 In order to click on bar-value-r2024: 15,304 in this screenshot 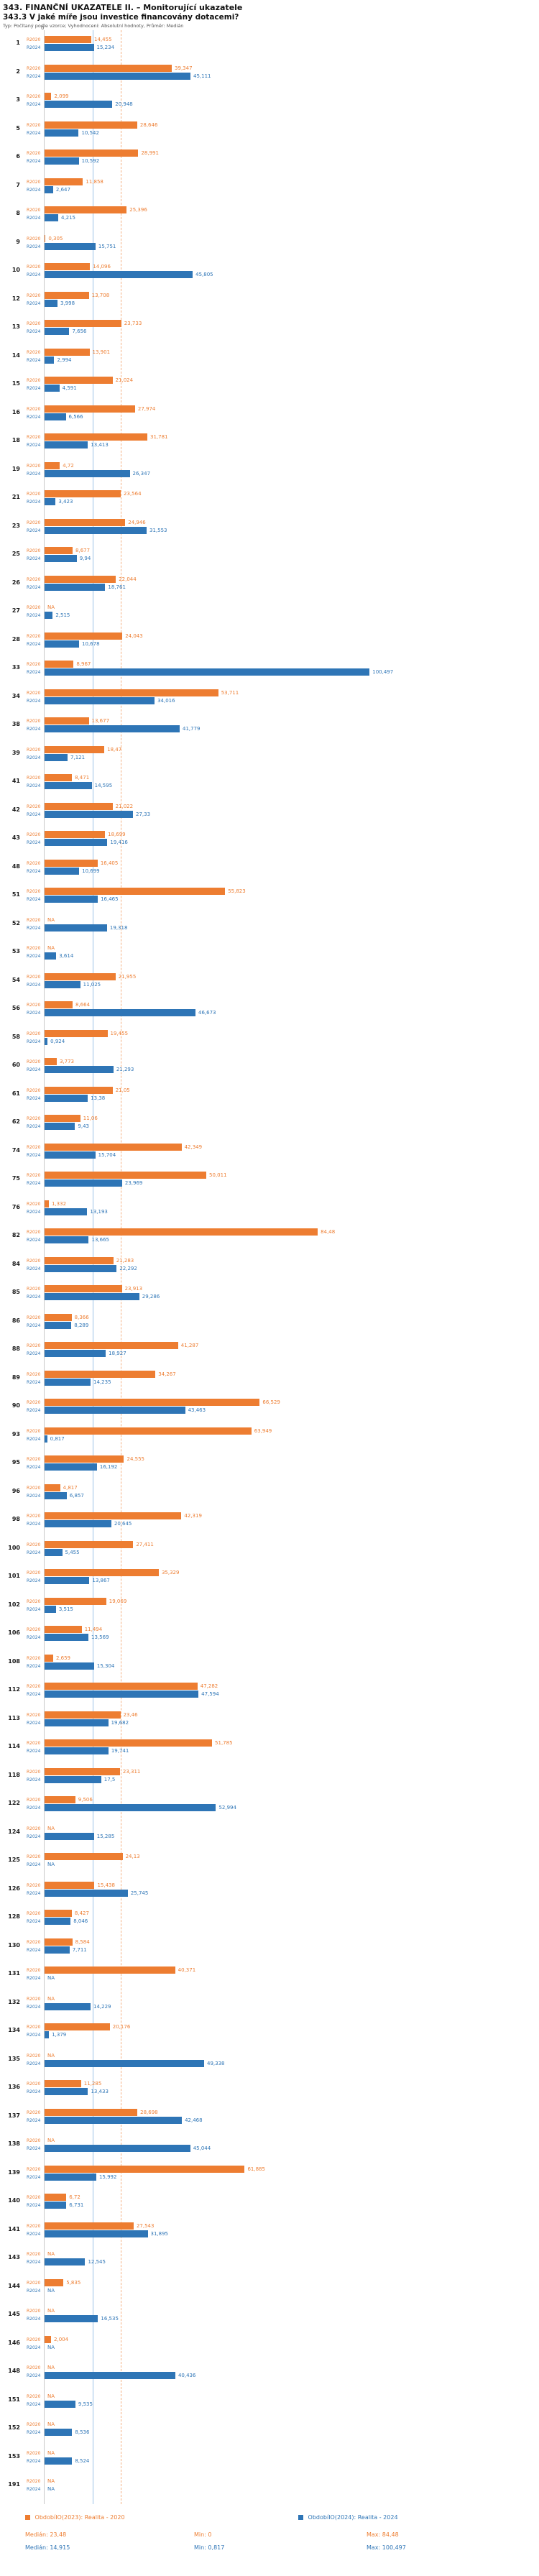, I will do `click(106, 1665)`.